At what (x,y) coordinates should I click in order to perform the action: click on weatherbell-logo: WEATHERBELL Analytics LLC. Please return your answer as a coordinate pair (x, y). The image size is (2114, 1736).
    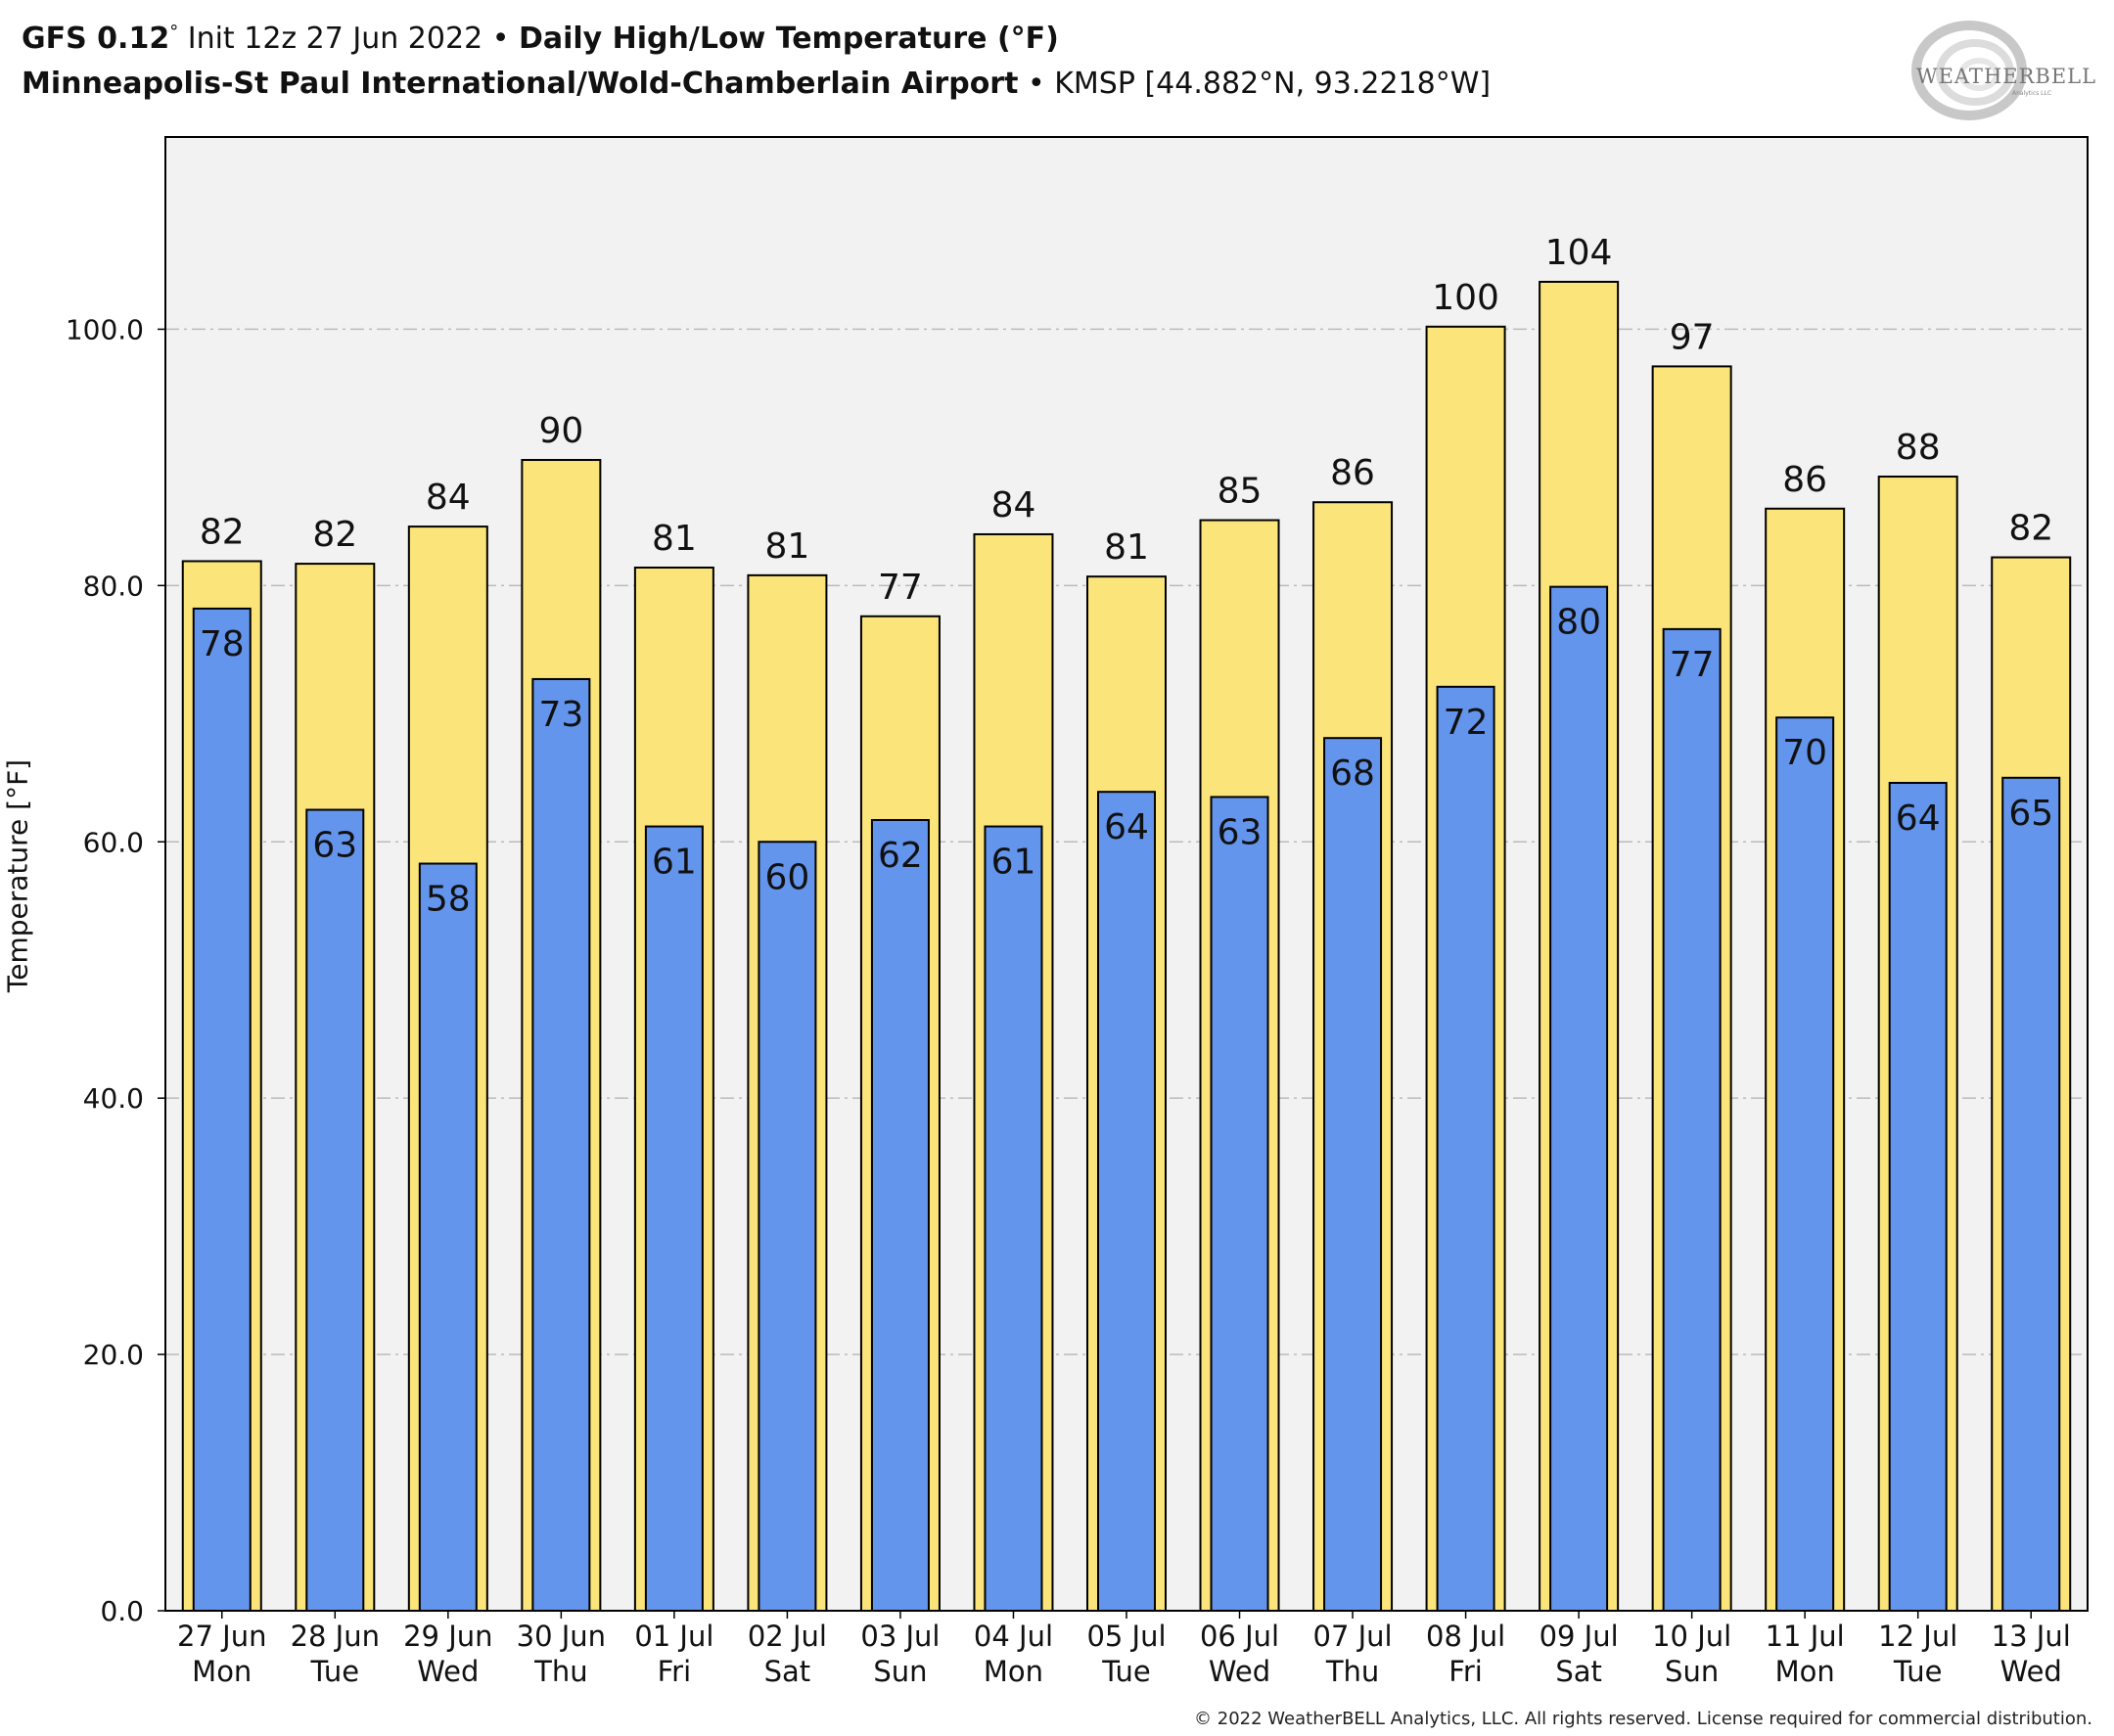
    Looking at the image, I should click on (2002, 67).